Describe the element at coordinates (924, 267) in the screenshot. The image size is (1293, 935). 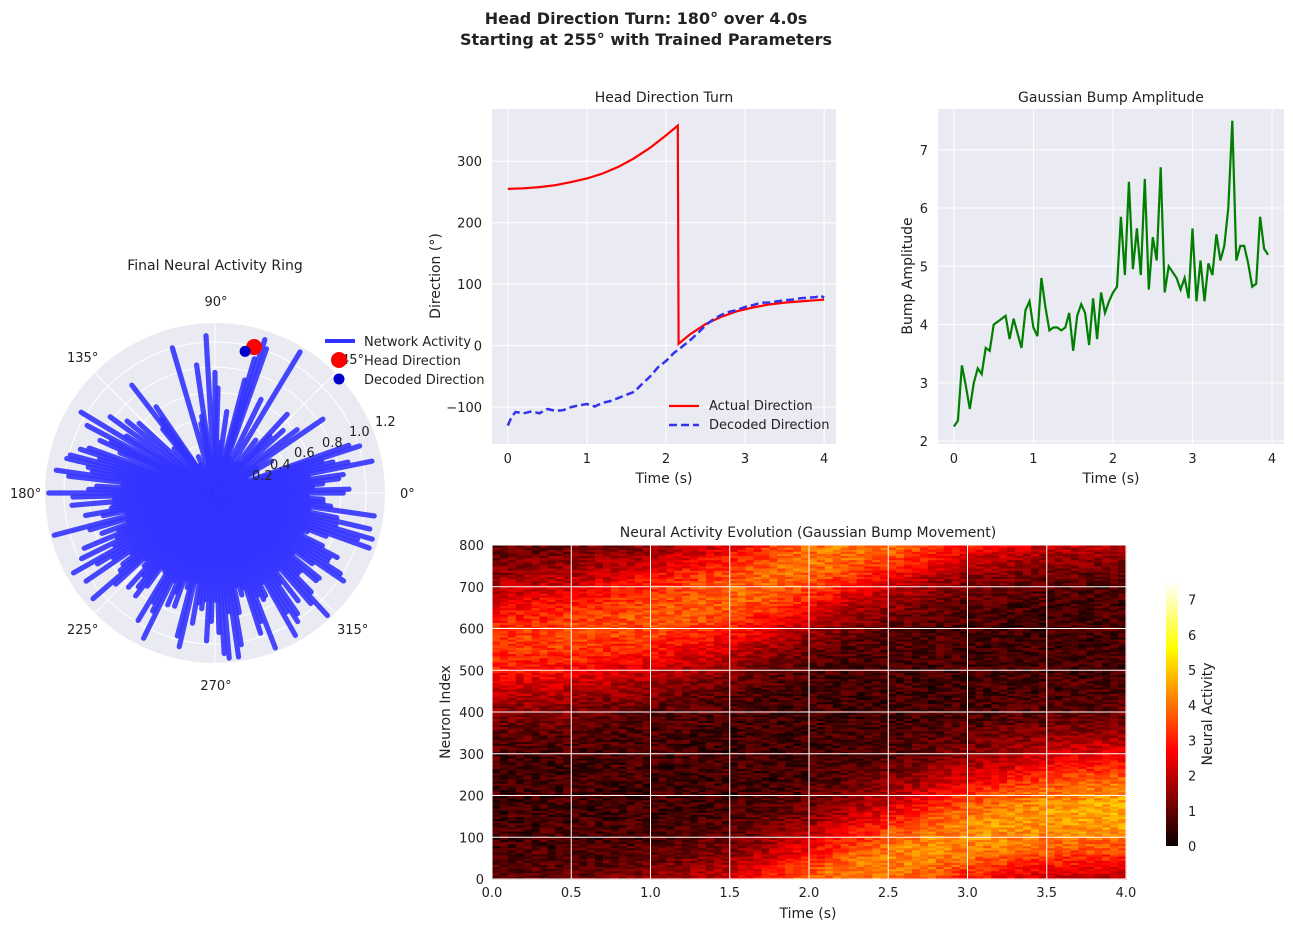
I see `y-tick-label: 5` at that location.